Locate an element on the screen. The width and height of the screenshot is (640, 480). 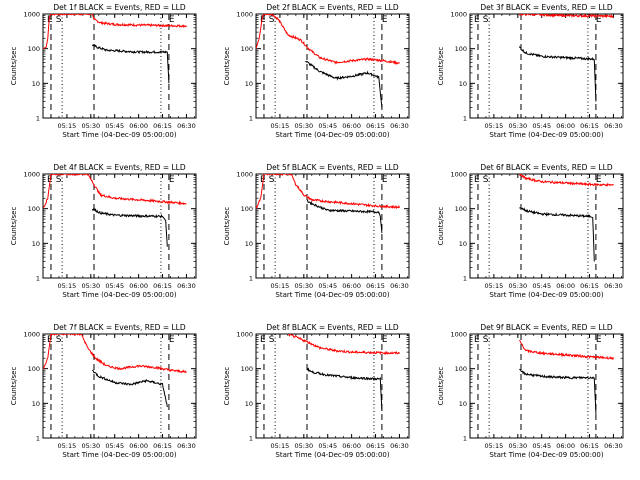
panel-title: Det 5f BLACK = Events, RED = LLD is located at coordinates (332, 167).